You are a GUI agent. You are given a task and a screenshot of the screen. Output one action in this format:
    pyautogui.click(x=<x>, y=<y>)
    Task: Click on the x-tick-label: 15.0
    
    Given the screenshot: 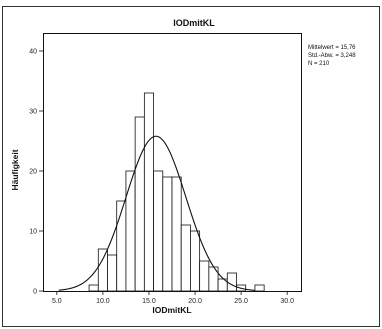 What is the action you would take?
    pyautogui.click(x=149, y=301)
    